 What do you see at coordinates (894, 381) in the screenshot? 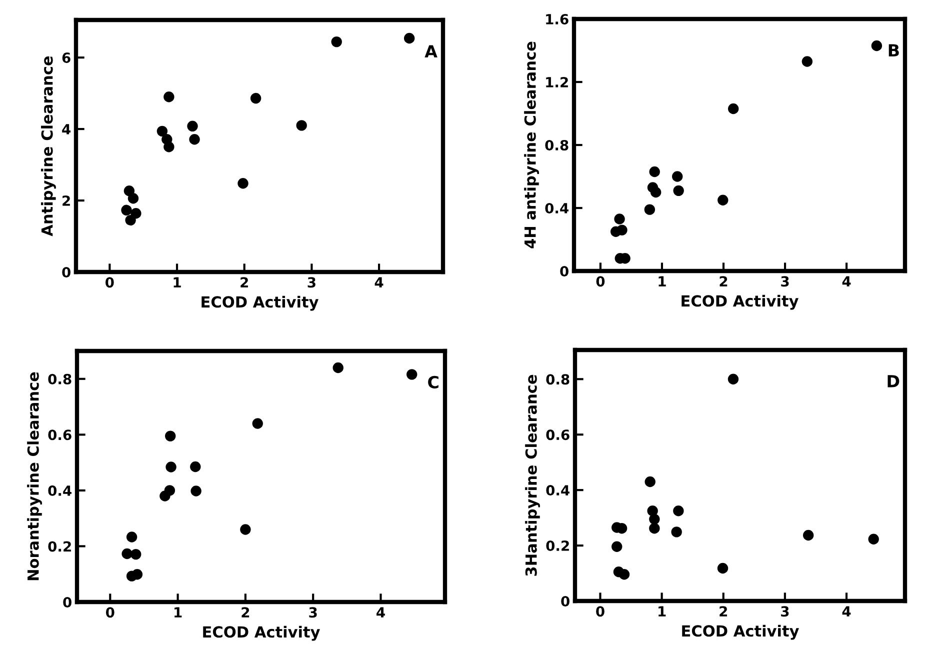
I see `annotation: D` at bounding box center [894, 381].